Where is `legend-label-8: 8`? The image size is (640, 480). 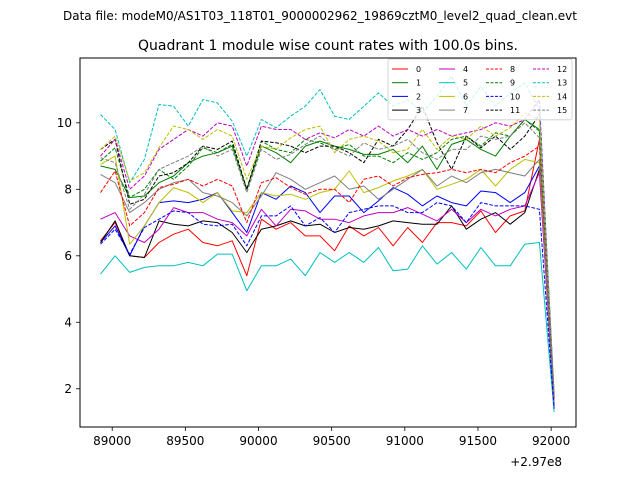
legend-label-8: 8 is located at coordinates (512, 69).